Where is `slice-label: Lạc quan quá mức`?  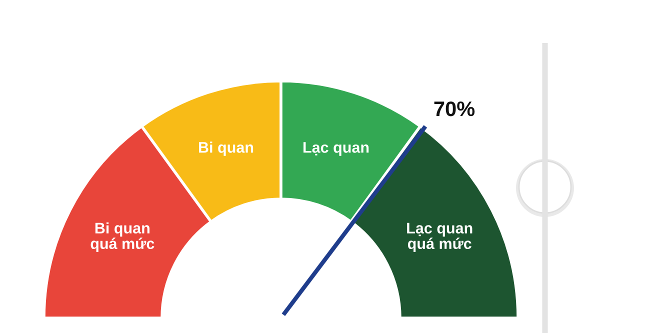 slice-label: Lạc quan quá mức is located at coordinates (439, 237).